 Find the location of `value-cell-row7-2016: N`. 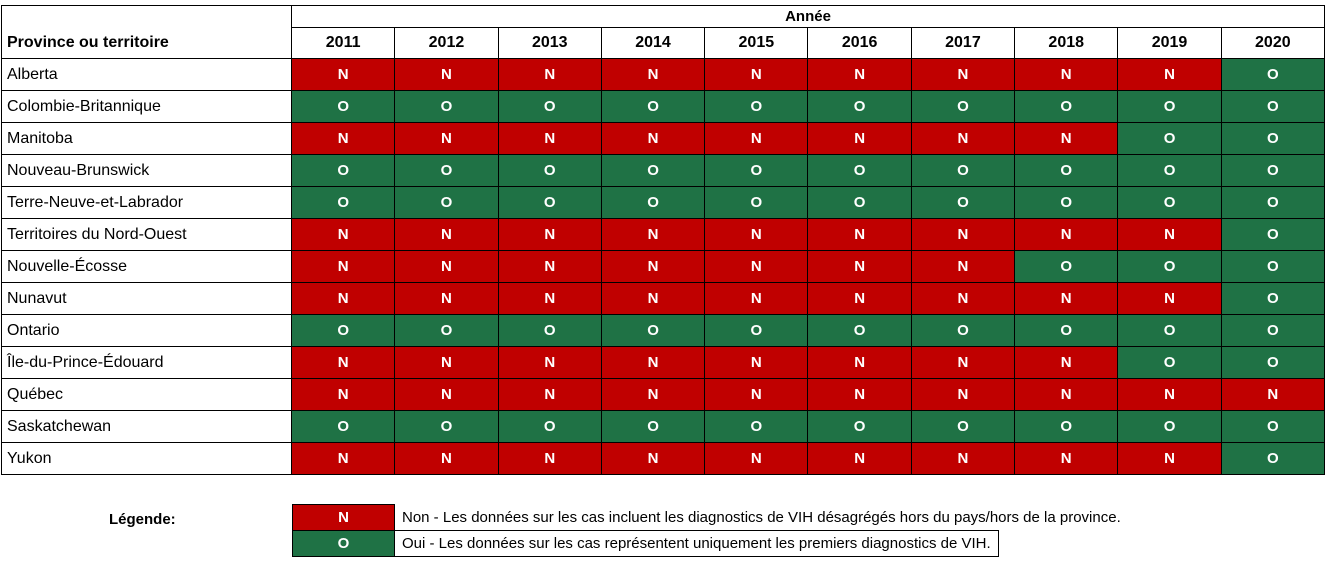

value-cell-row7-2016: N is located at coordinates (859, 298).